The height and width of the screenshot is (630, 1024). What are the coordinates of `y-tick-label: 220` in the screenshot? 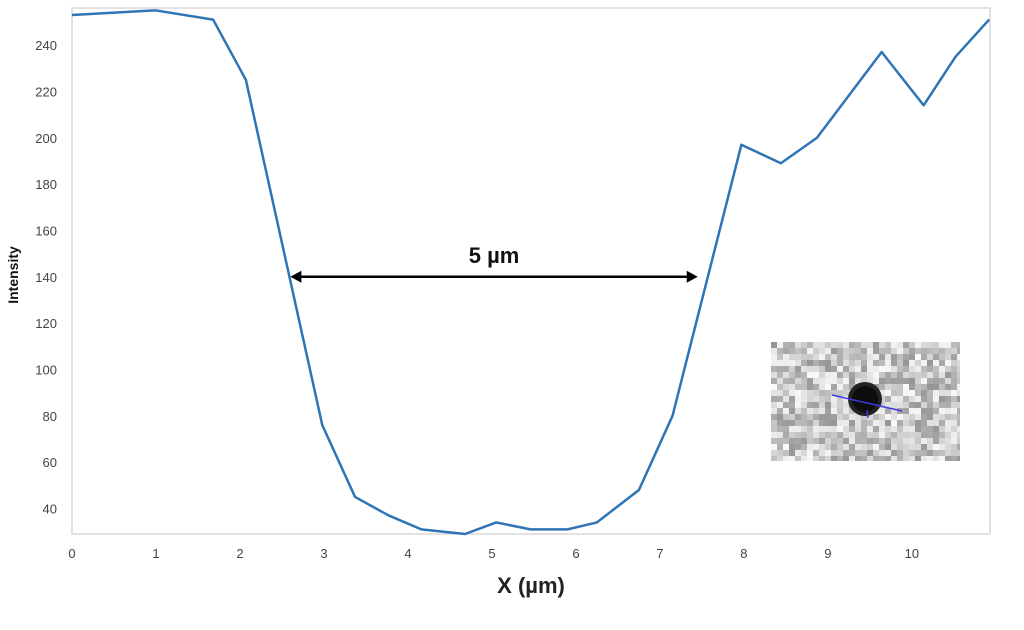 It's located at (46, 91).